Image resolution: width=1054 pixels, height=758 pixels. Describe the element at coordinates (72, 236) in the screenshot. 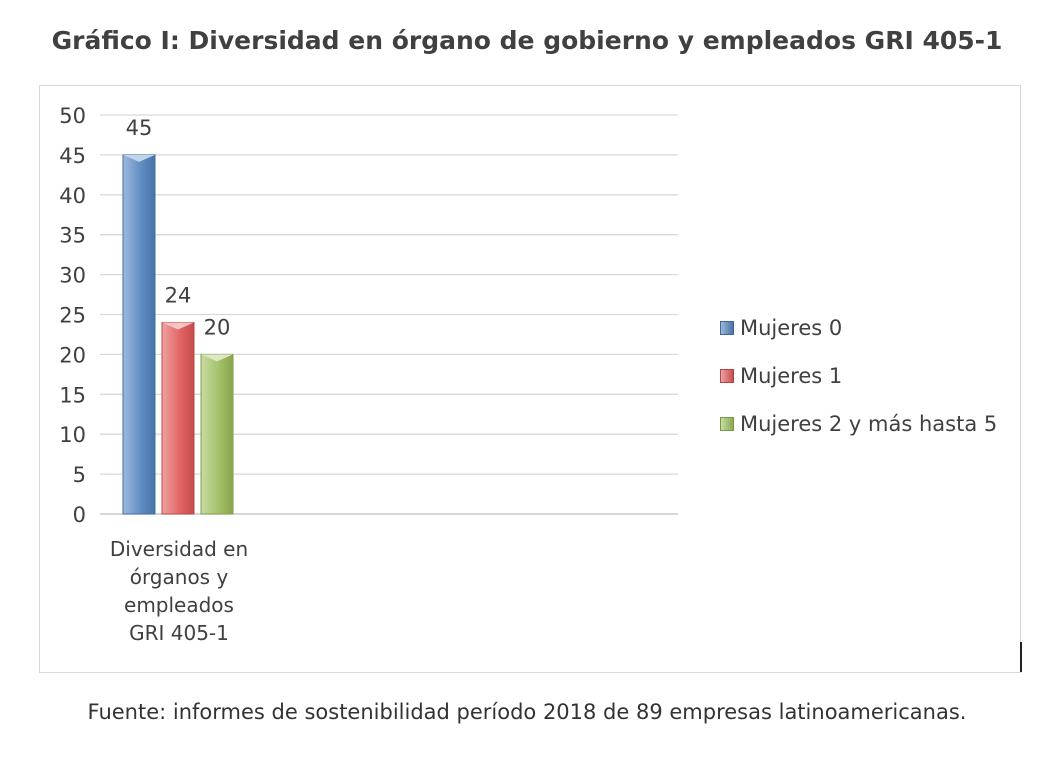

I see `y-tick-label: 35` at that location.